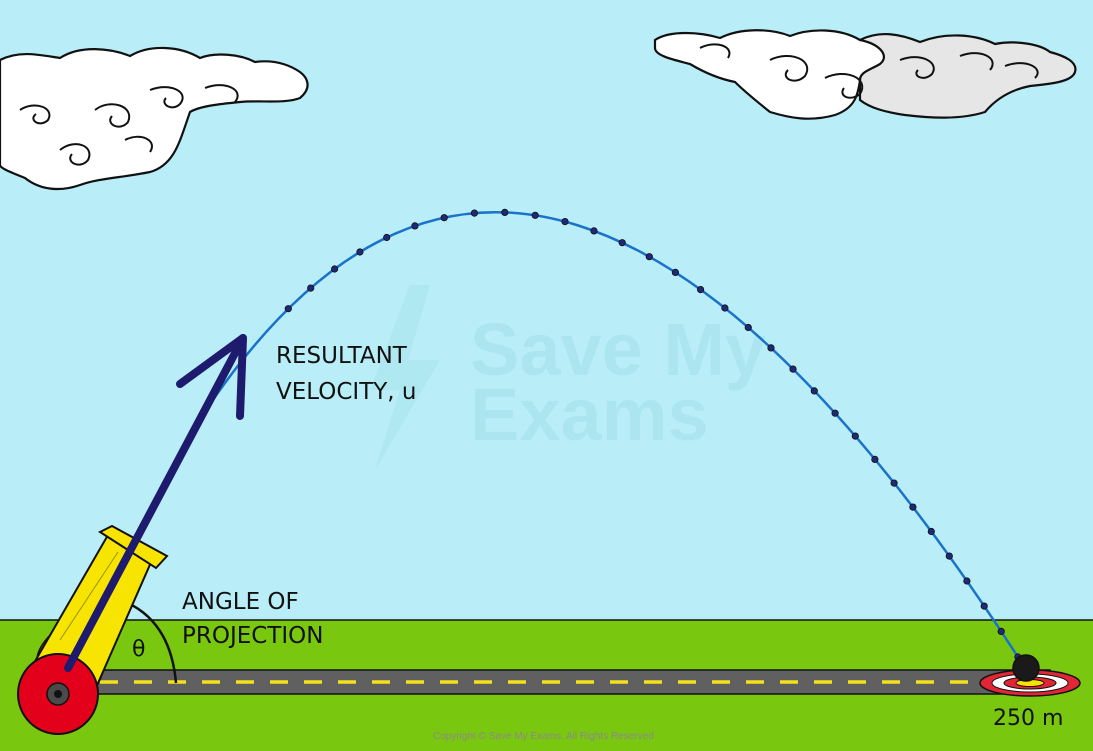 This screenshot has width=1093, height=751. I want to click on svg-text: Exams, so click(589, 414).